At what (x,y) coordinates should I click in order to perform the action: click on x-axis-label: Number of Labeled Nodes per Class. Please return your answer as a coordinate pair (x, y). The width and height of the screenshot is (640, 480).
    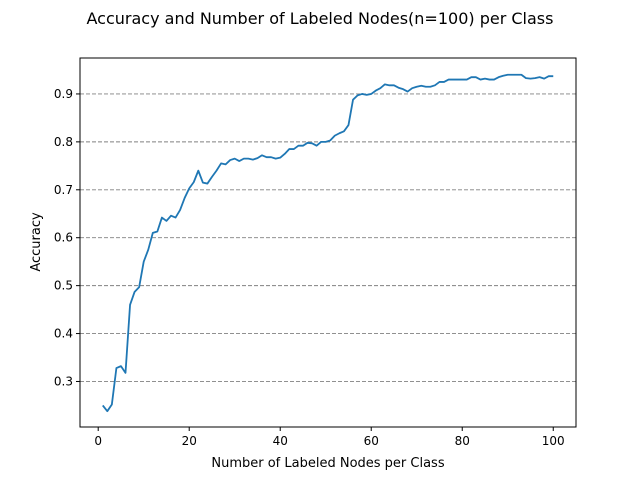
    Looking at the image, I should click on (327, 463).